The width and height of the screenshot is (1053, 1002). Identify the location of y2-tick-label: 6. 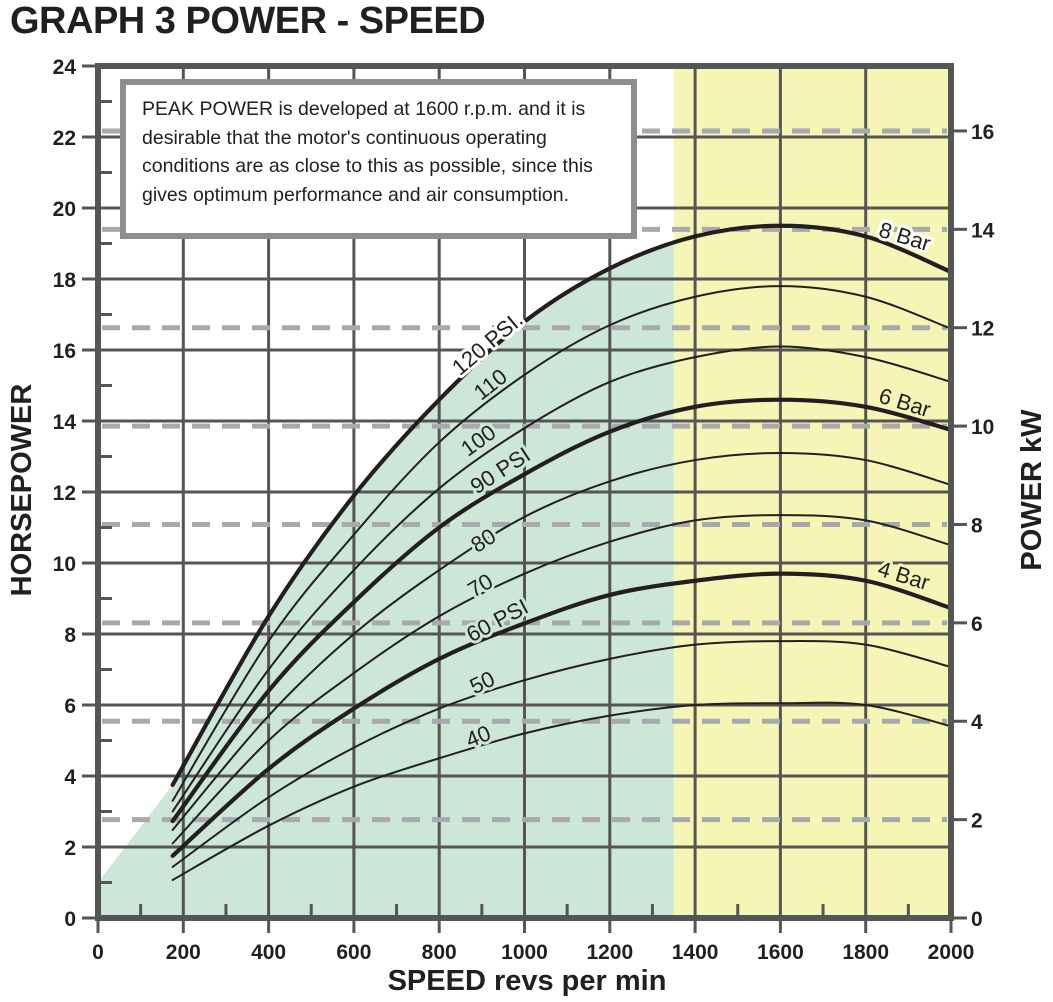
(977, 624).